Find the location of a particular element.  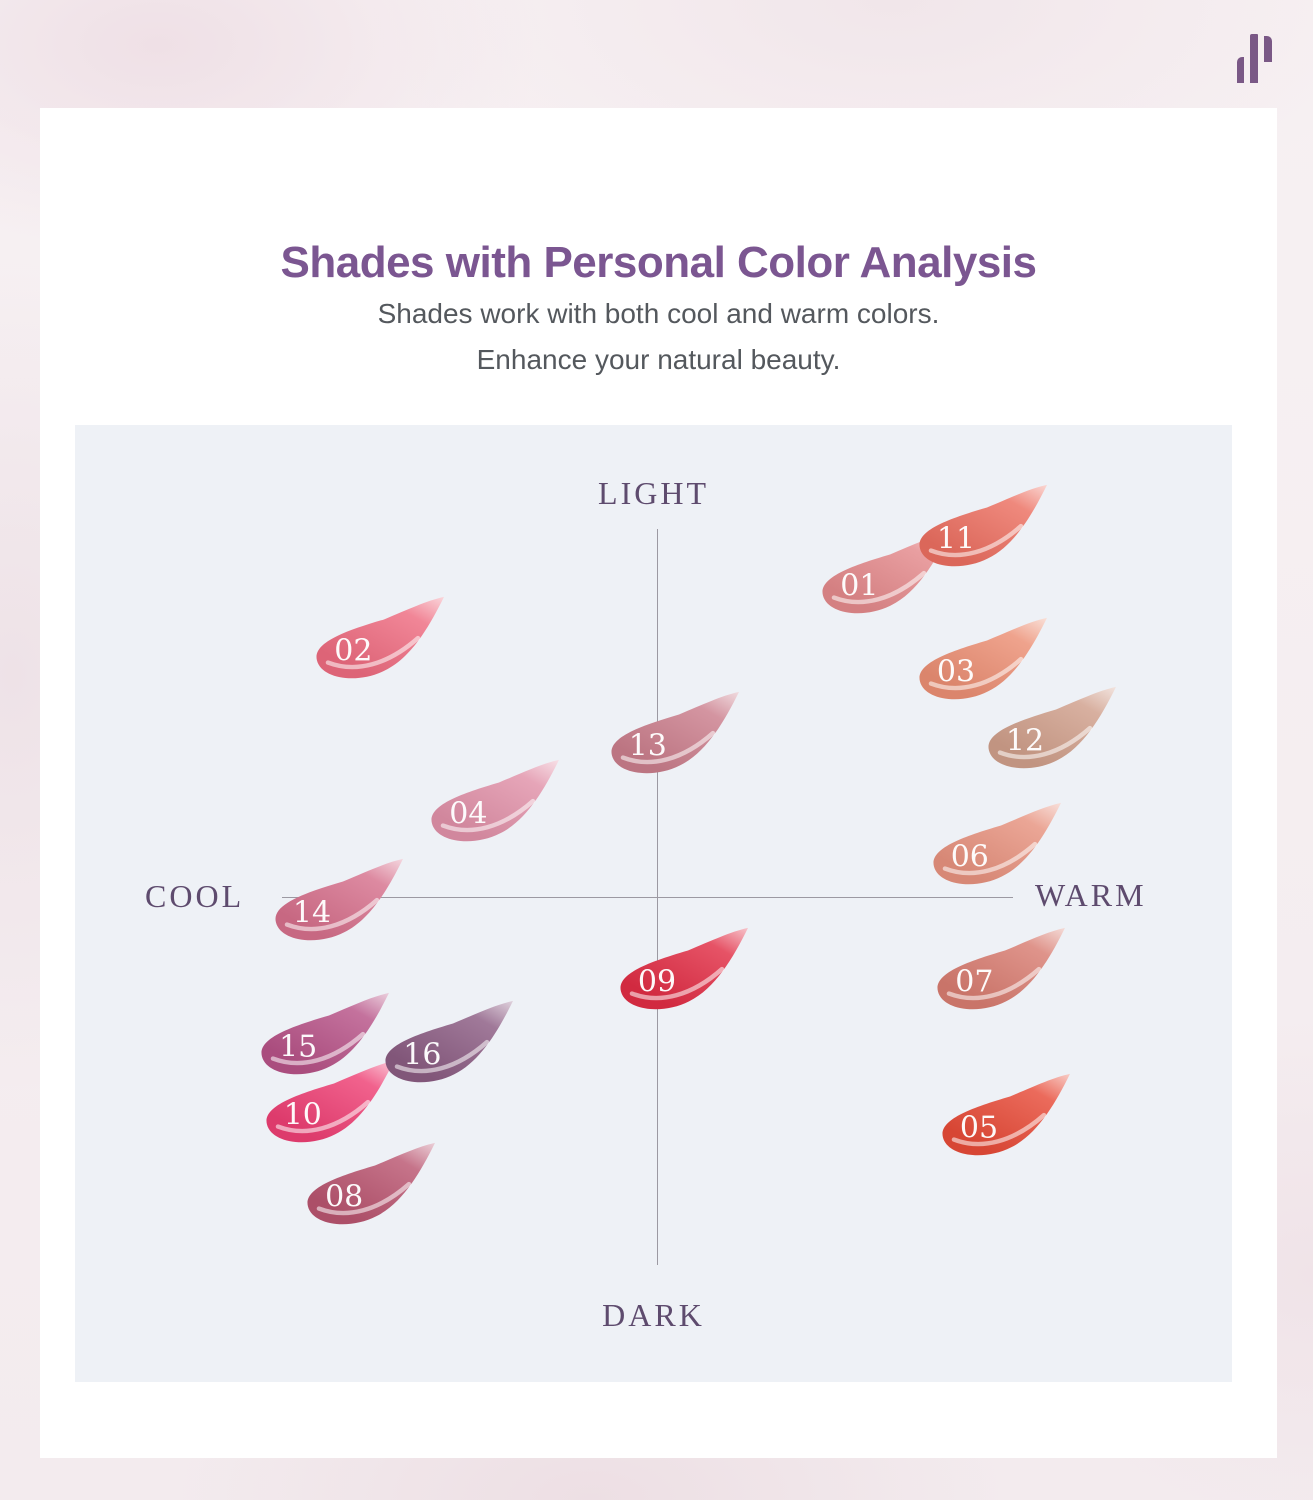

shade-swatch: 06 is located at coordinates (995, 847).